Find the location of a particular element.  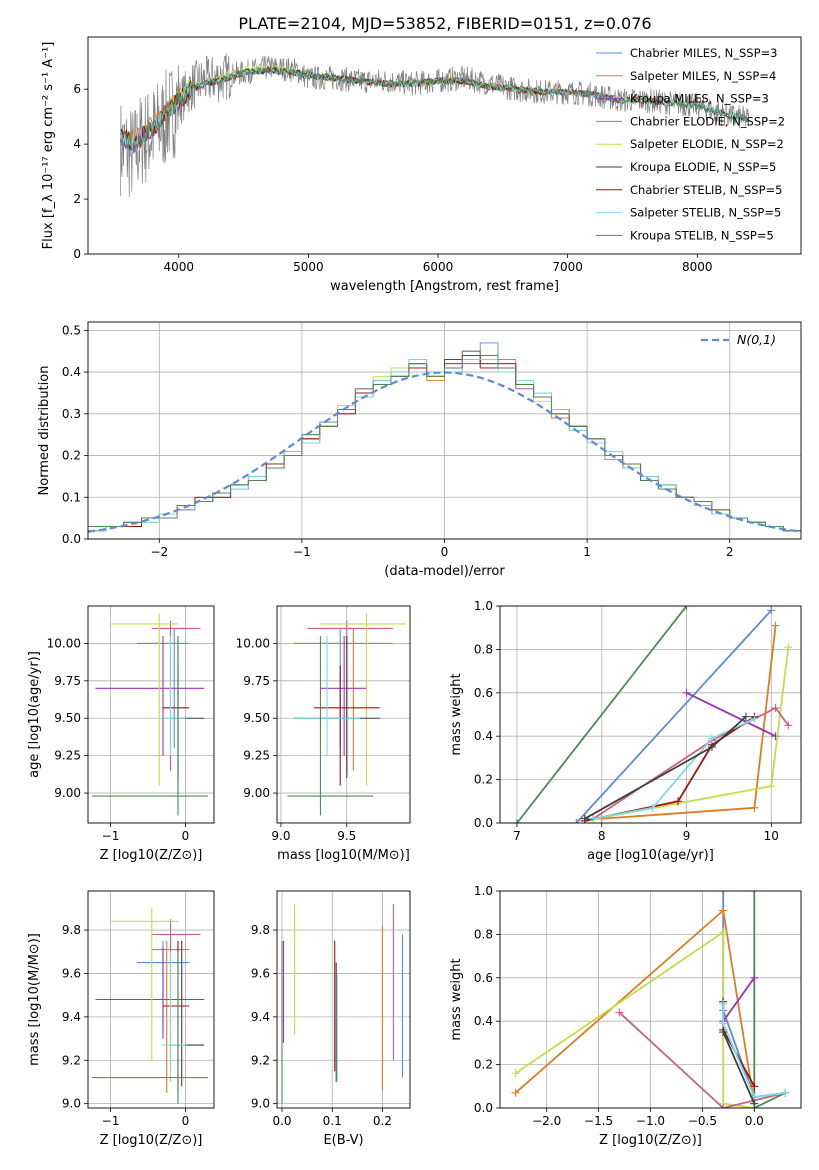

x-tick-label: −1 is located at coordinates (302, 552).